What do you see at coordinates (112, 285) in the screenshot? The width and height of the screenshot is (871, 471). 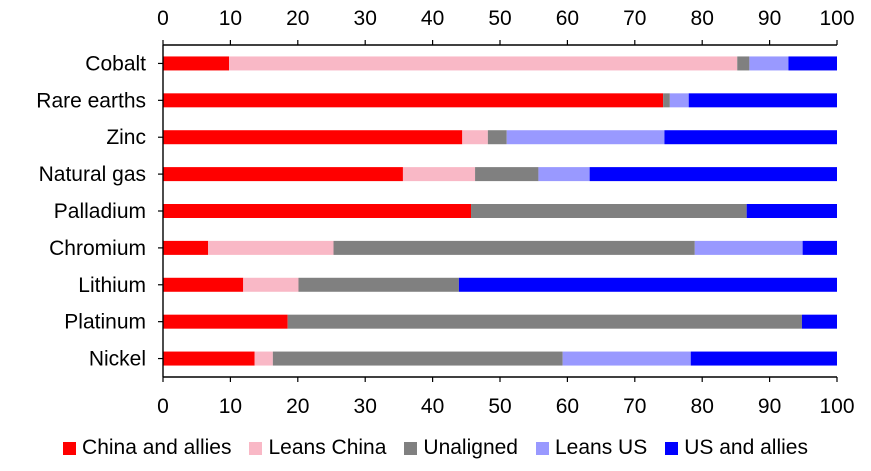 I see `category-label: Lithium` at bounding box center [112, 285].